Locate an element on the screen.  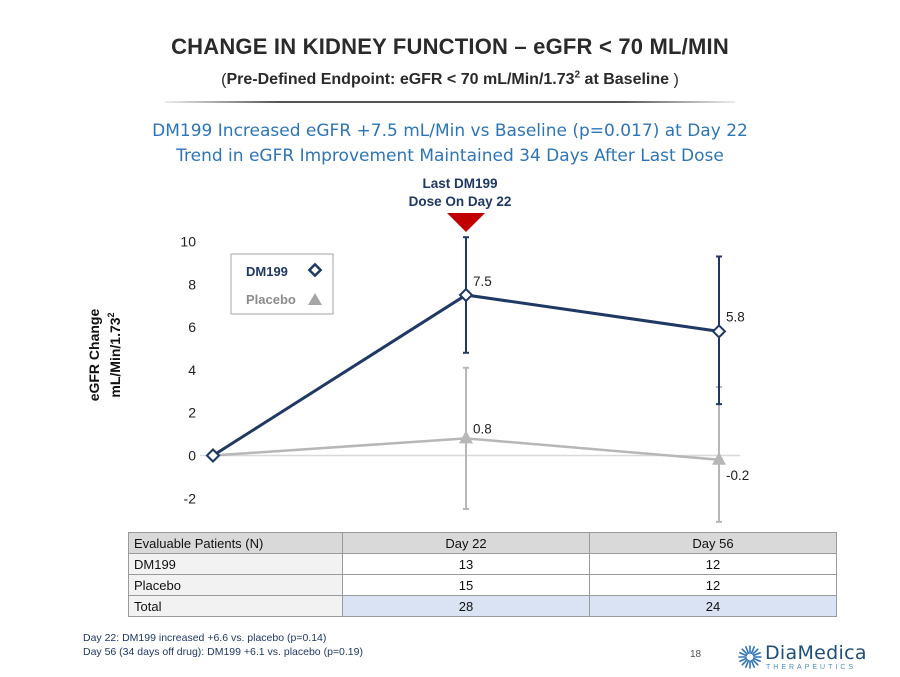
y-axis-label-line-1: eGFR Change is located at coordinates (94, 355).